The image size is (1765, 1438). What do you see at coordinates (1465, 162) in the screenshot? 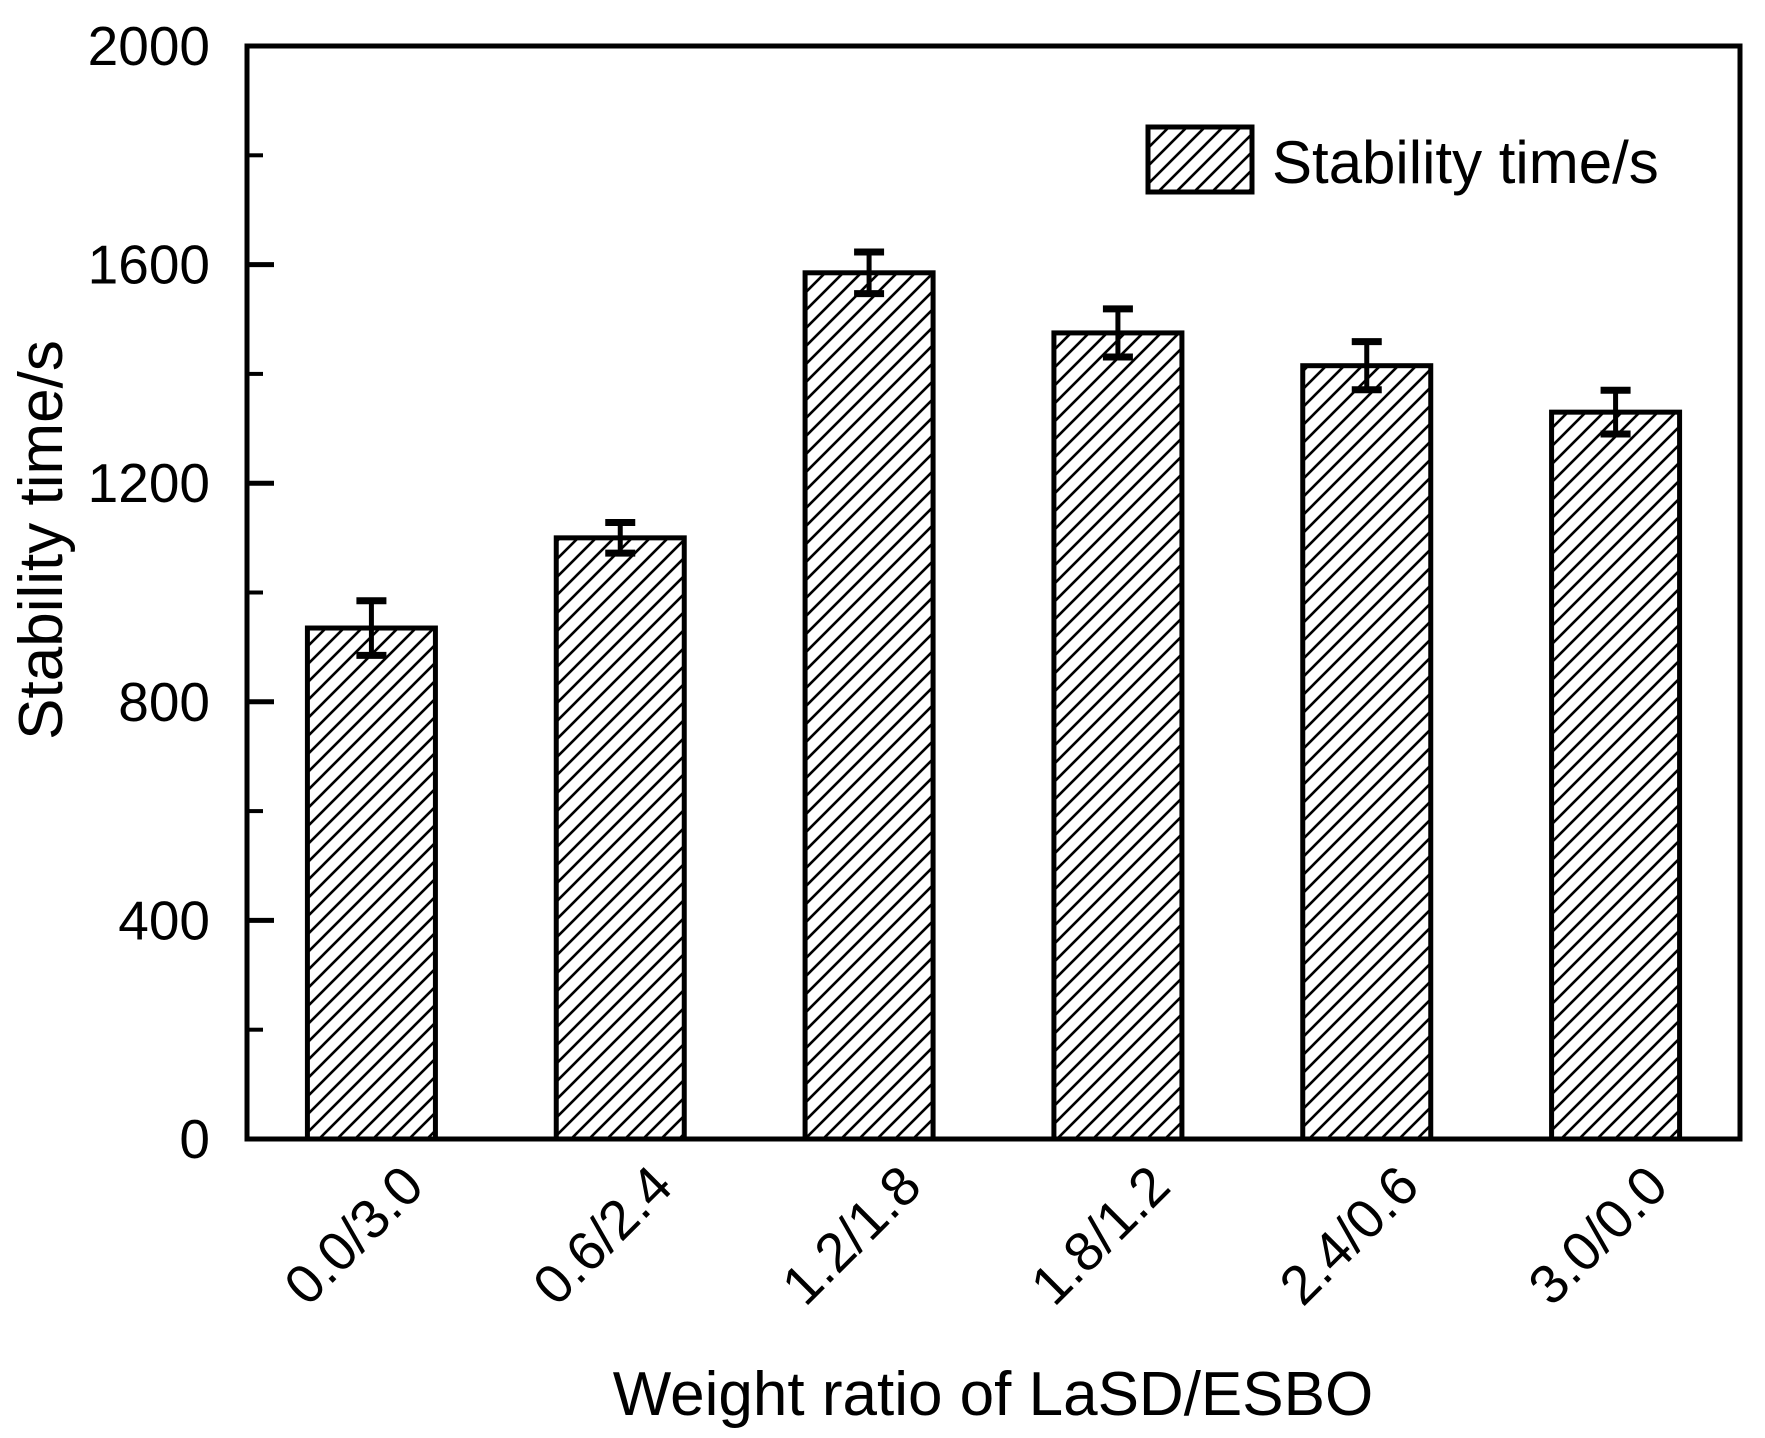
I see `legend-label: Stability time/s` at bounding box center [1465, 162].